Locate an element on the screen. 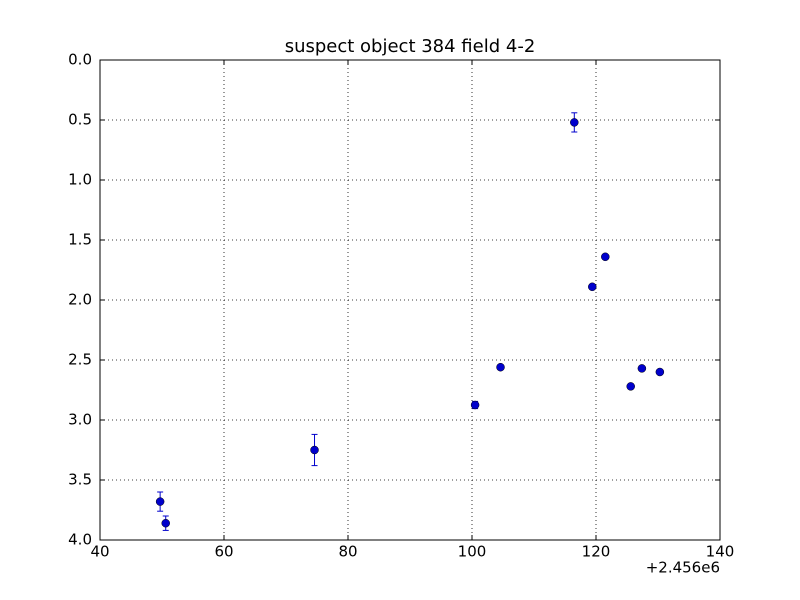  y-tick-label: 3.5 is located at coordinates (80, 480).